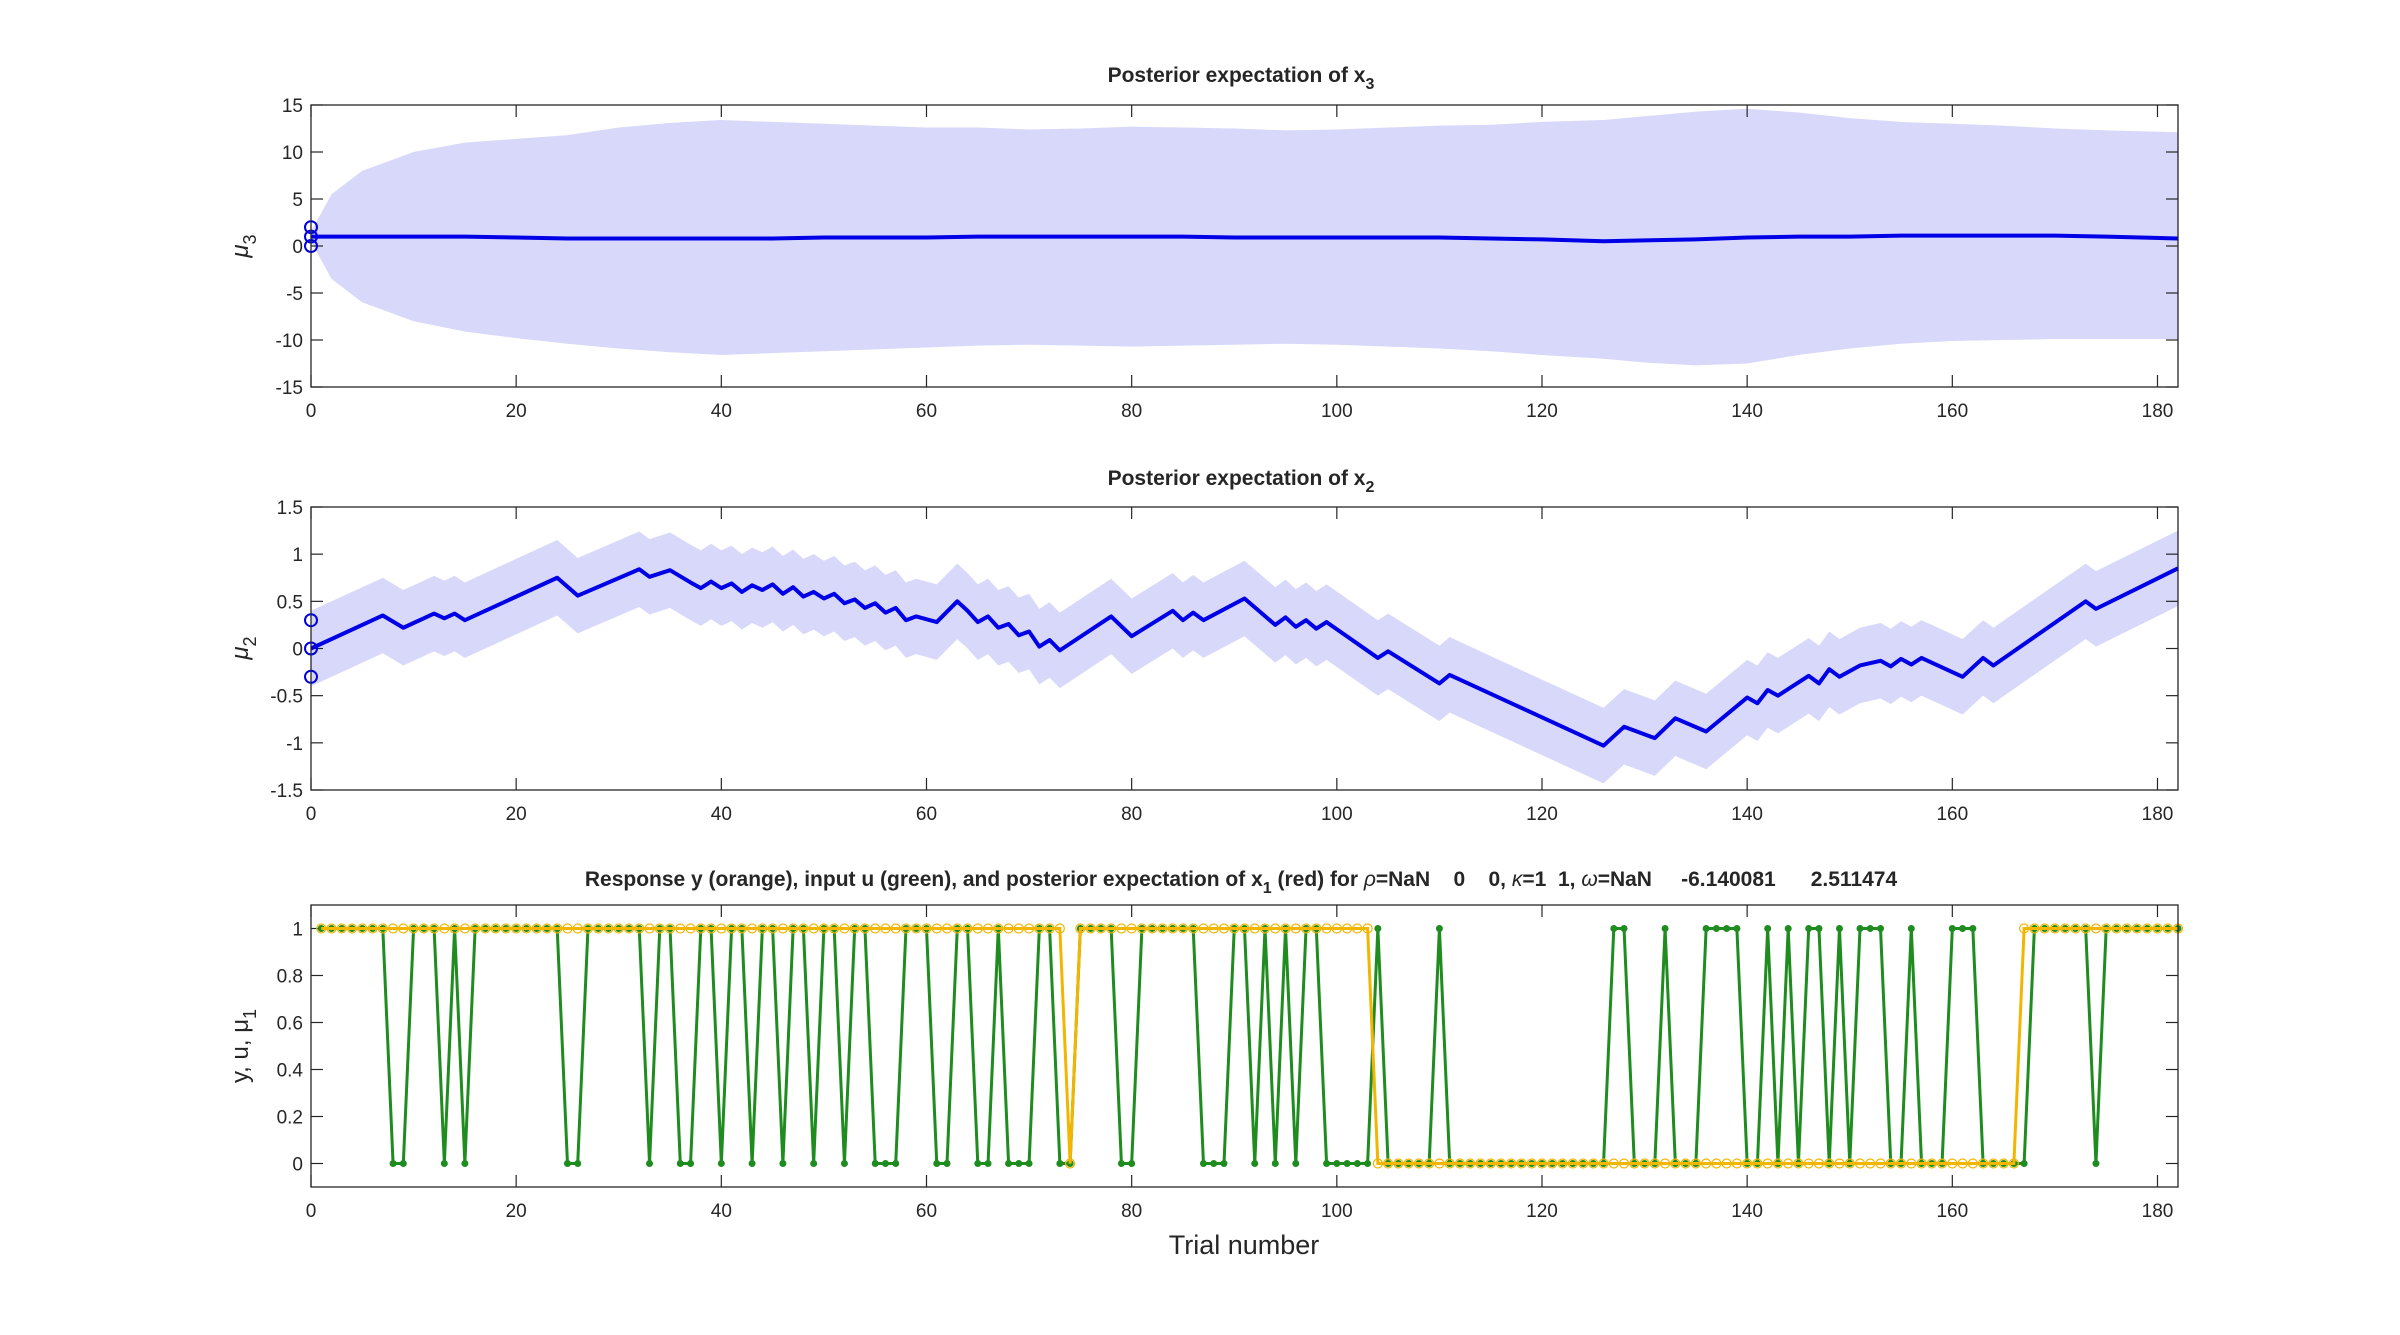 The height and width of the screenshot is (1335, 2400). Describe the element at coordinates (286, 697) in the screenshot. I see `y-tick-label: -0.5` at that location.